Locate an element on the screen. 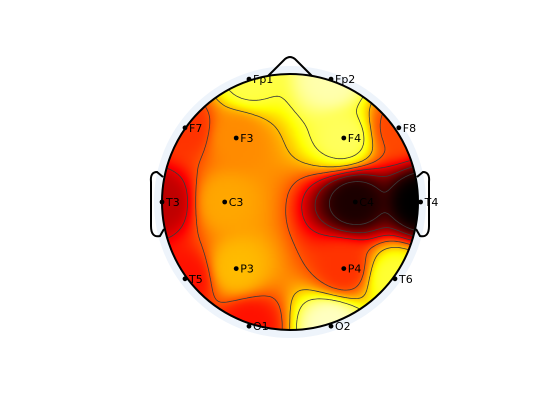 The height and width of the screenshot is (420, 560). electrode-dot-f3 is located at coordinates (236, 138).